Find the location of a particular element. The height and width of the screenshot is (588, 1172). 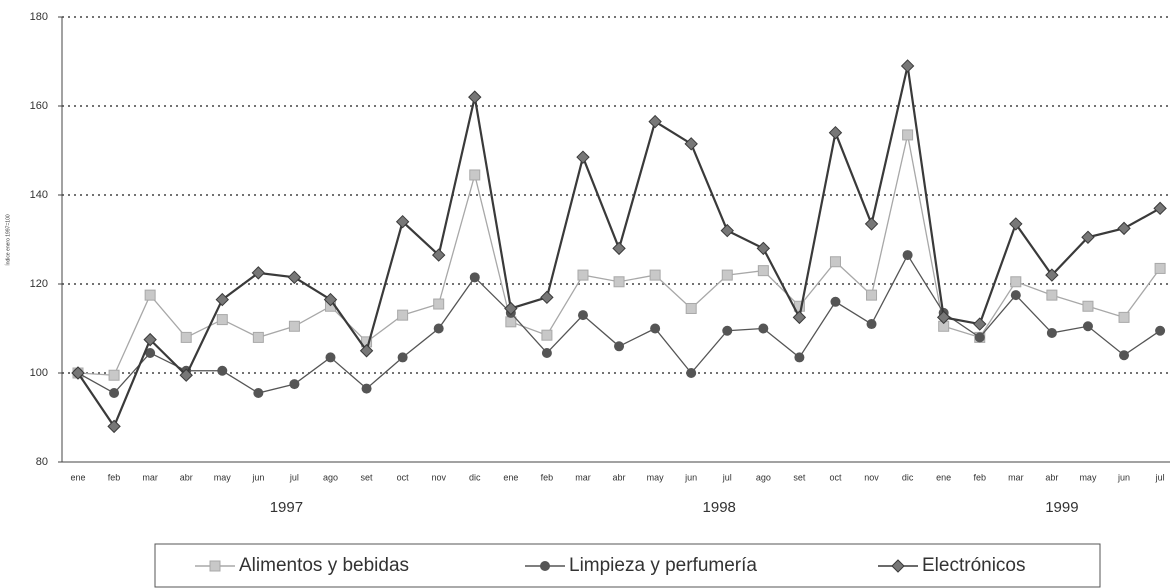

year-label: 1999 is located at coordinates (1061, 507).